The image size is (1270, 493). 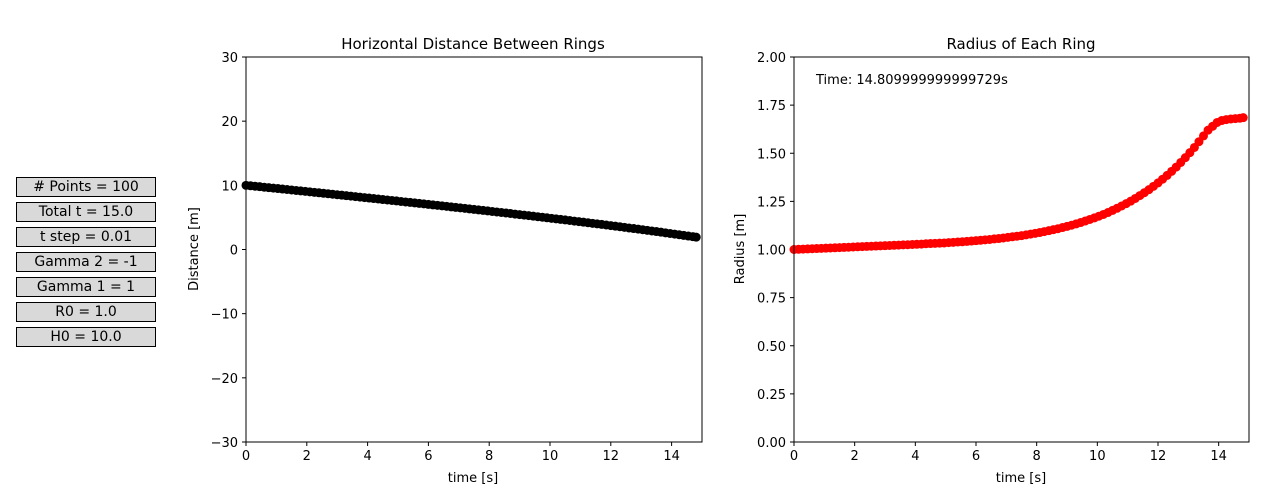 I want to click on distance-y-tick-label: 10, so click(x=229, y=186).